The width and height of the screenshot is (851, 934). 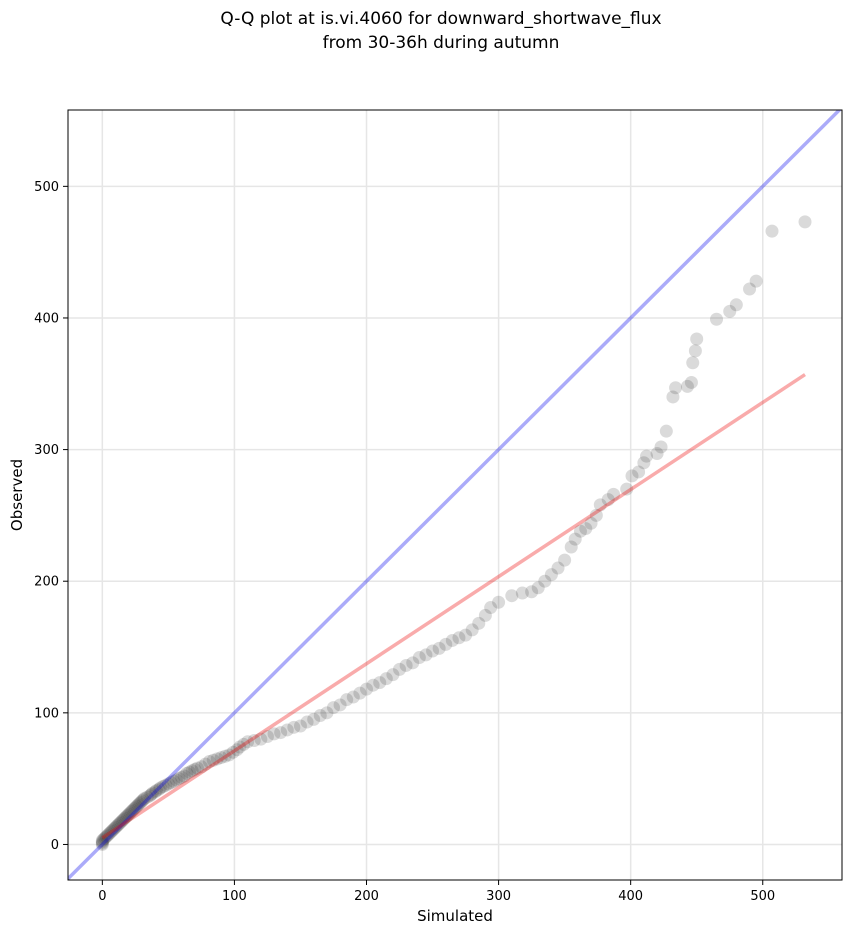 What do you see at coordinates (498, 896) in the screenshot?
I see `x-tick-label: 300` at bounding box center [498, 896].